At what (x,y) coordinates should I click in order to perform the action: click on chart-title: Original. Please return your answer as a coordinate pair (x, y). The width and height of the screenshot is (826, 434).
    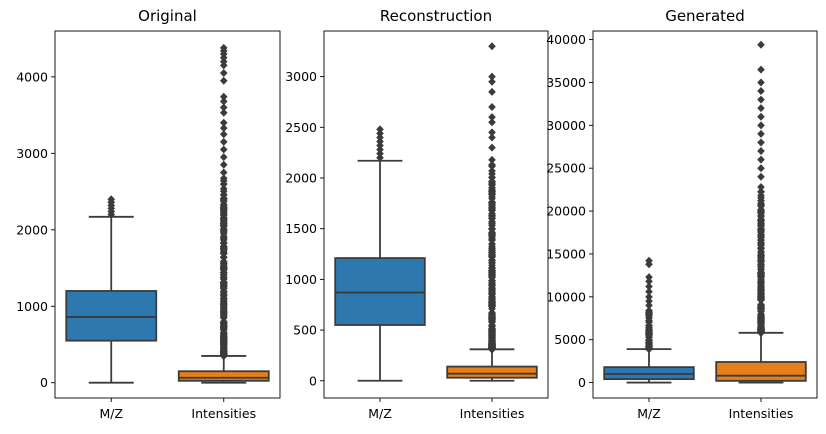
    Looking at the image, I should click on (167, 16).